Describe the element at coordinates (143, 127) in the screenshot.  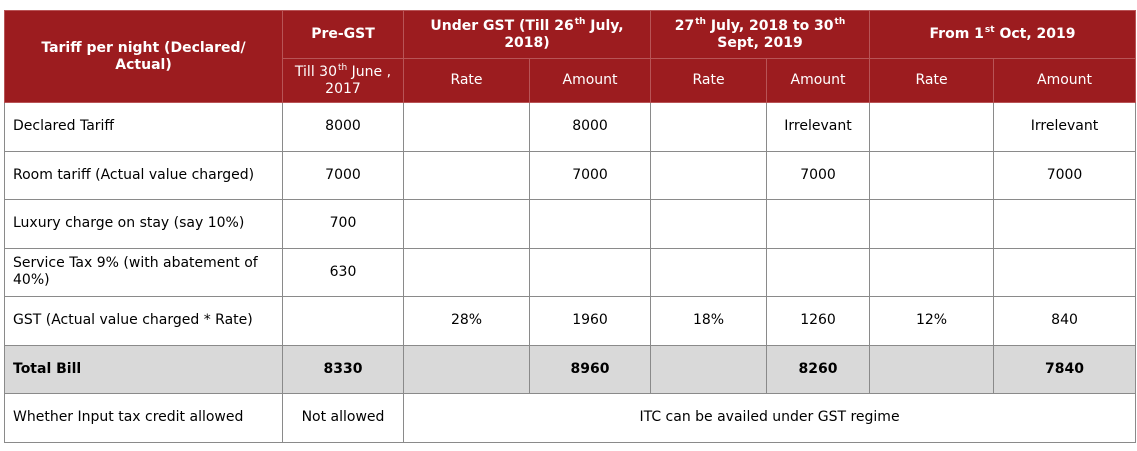
I see `row-label: Declared Tariff` at that location.